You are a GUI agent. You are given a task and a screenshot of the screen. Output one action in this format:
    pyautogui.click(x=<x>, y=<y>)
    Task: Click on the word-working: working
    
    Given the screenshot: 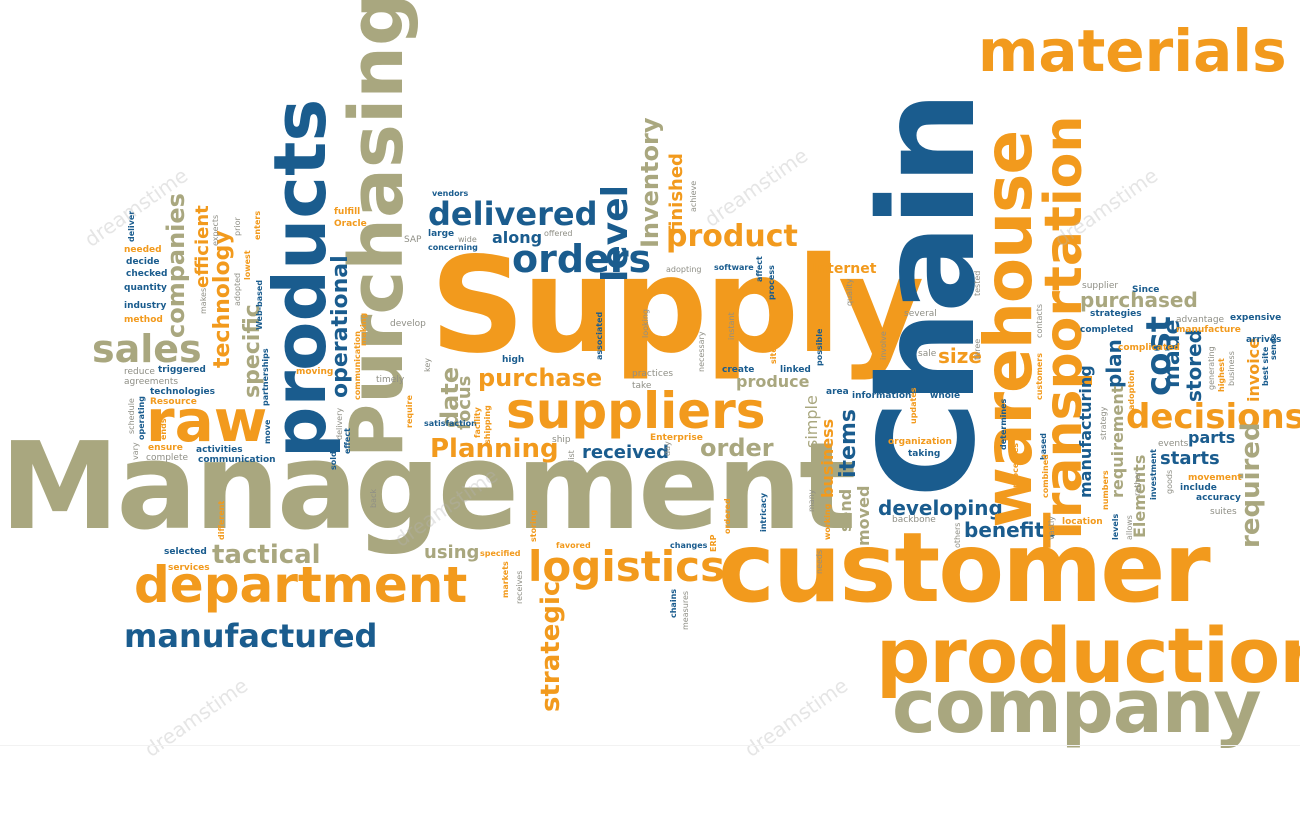 What is the action you would take?
    pyautogui.click(x=827, y=521)
    